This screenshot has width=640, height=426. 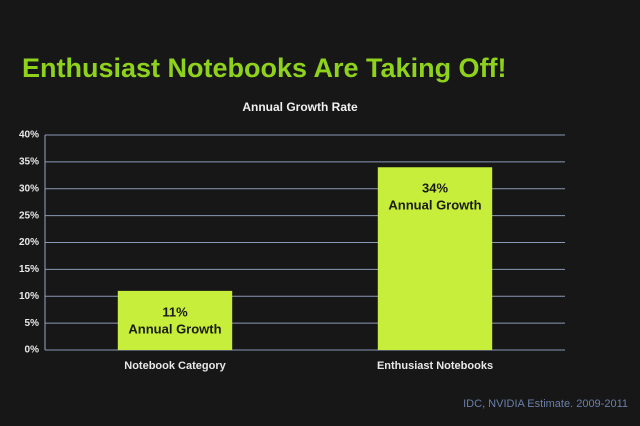 I want to click on chart-title: Enthusiast Notebooks Are Taking Off!, so click(x=264, y=68).